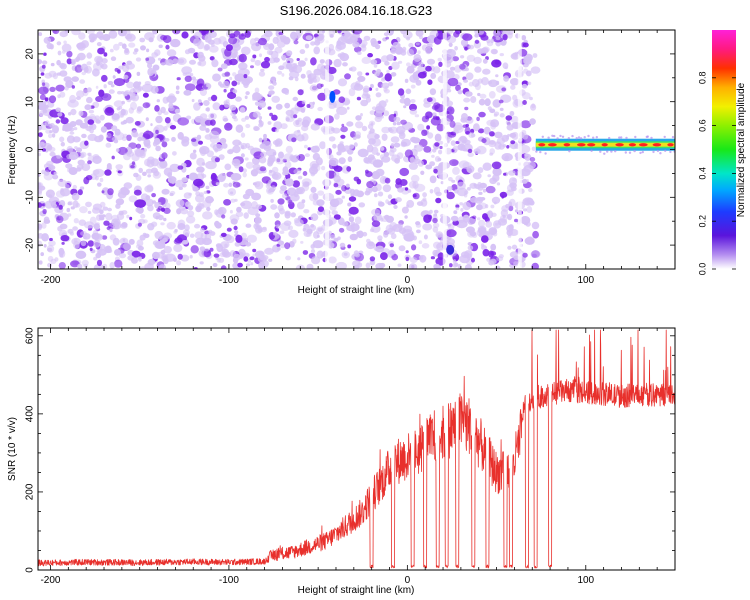  What do you see at coordinates (229, 580) in the screenshot?
I see `x-tick-label: -100` at bounding box center [229, 580].